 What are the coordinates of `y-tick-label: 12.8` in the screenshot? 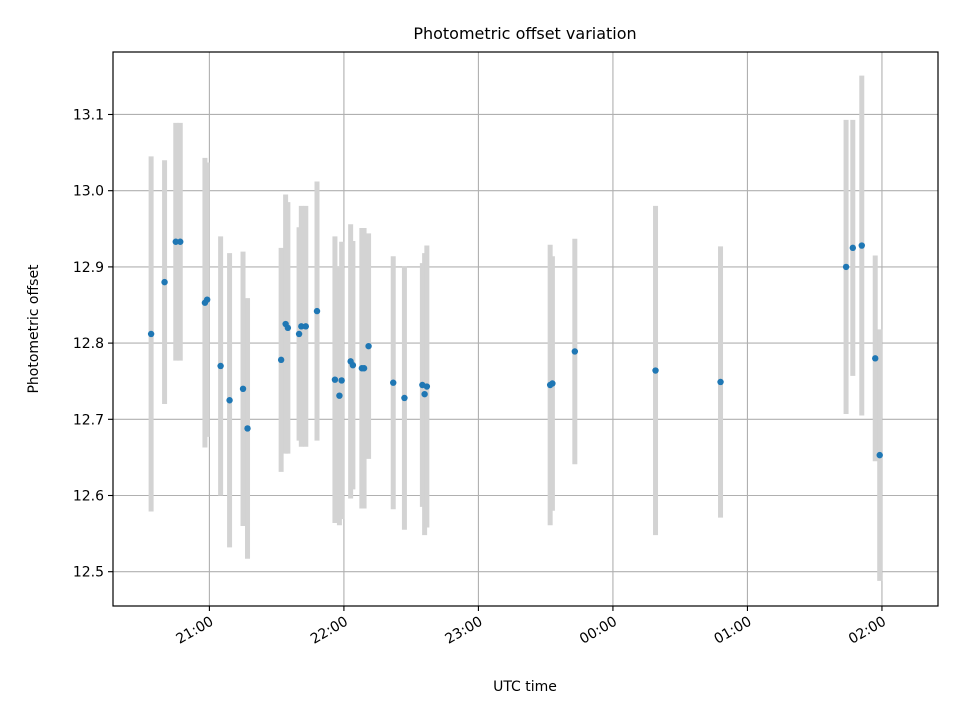 It's located at (88, 344).